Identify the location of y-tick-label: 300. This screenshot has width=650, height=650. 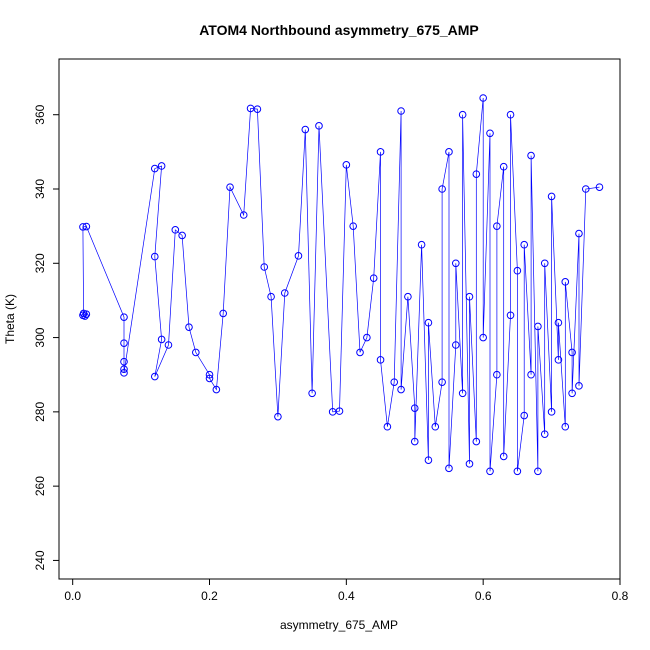
(40, 337).